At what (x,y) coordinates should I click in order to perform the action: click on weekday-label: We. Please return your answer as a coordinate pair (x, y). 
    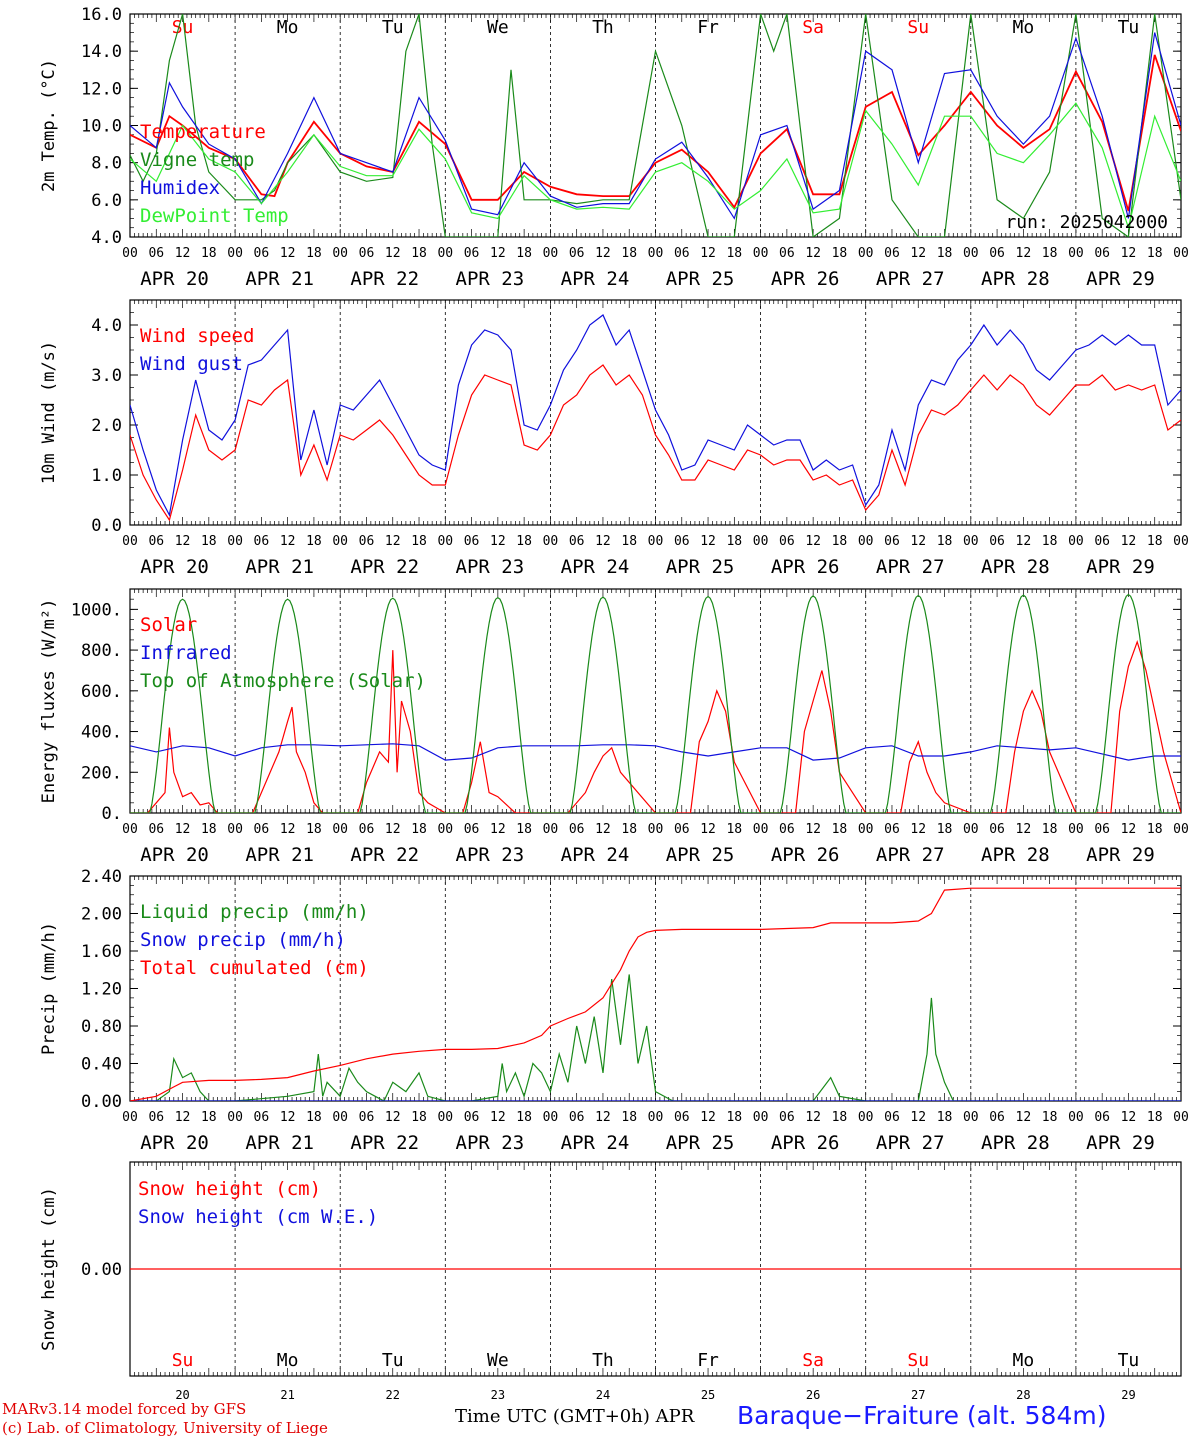
    Looking at the image, I should click on (498, 1360).